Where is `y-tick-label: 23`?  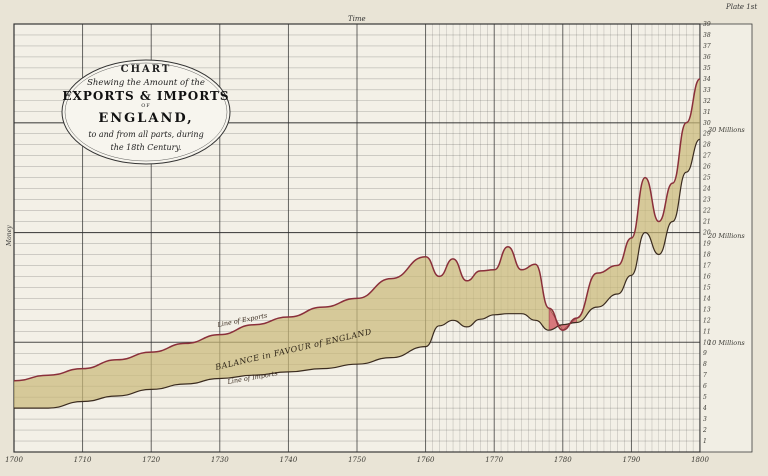
y-tick-label: 23 is located at coordinates (706, 200).